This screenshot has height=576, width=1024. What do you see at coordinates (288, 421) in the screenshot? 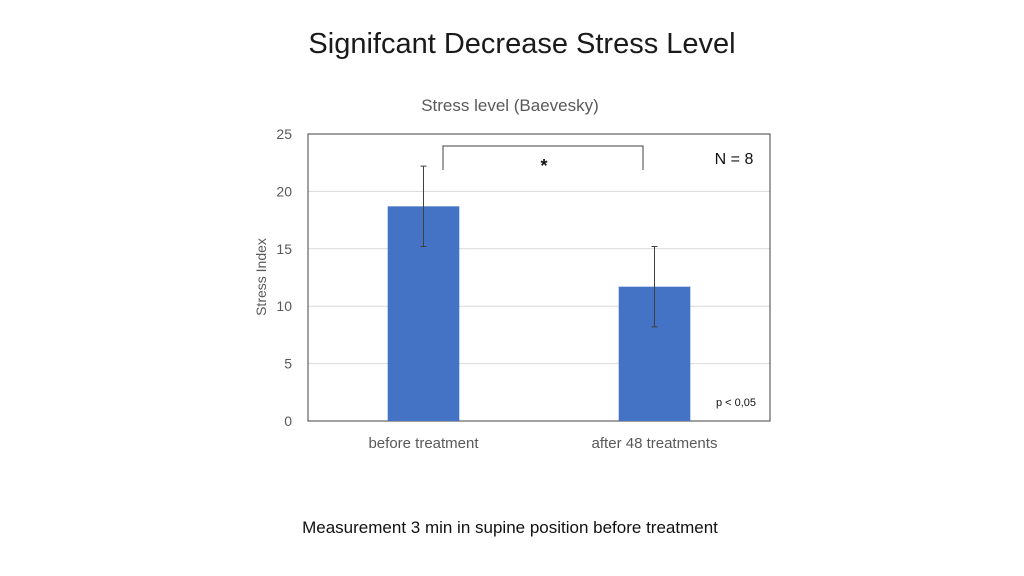
I see `y-tick-label: 0` at bounding box center [288, 421].